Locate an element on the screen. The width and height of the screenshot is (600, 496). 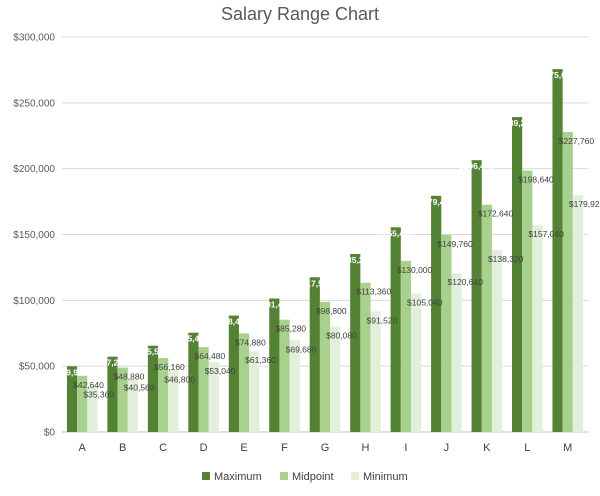
y-tick-label-0: $0 is located at coordinates (50, 433).